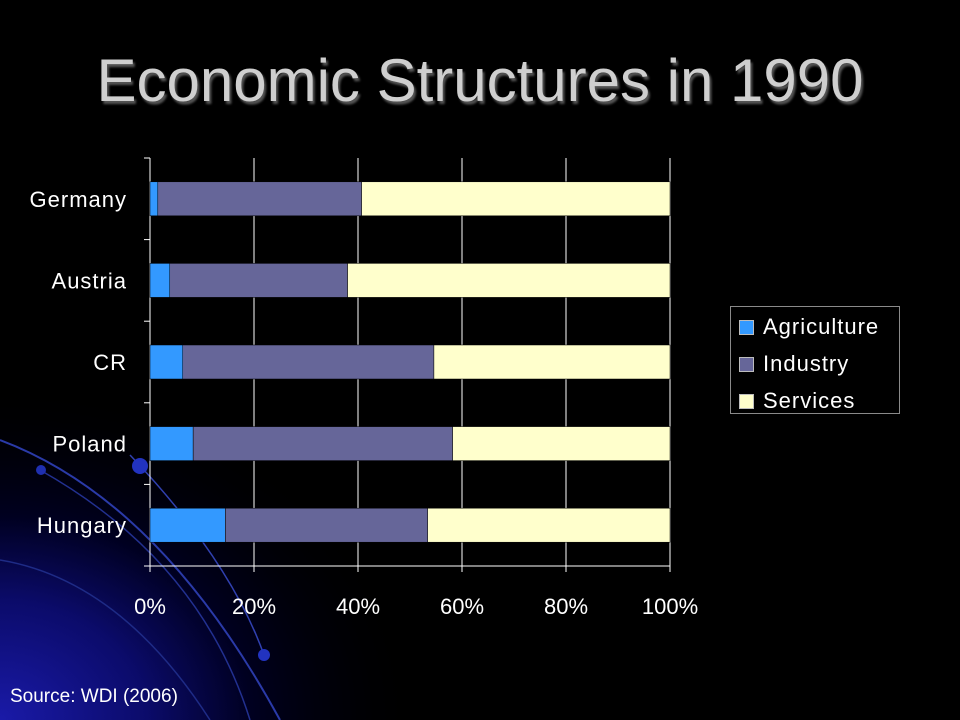 Image resolution: width=960 pixels, height=720 pixels. I want to click on x-tick-label: 40%, so click(358, 606).